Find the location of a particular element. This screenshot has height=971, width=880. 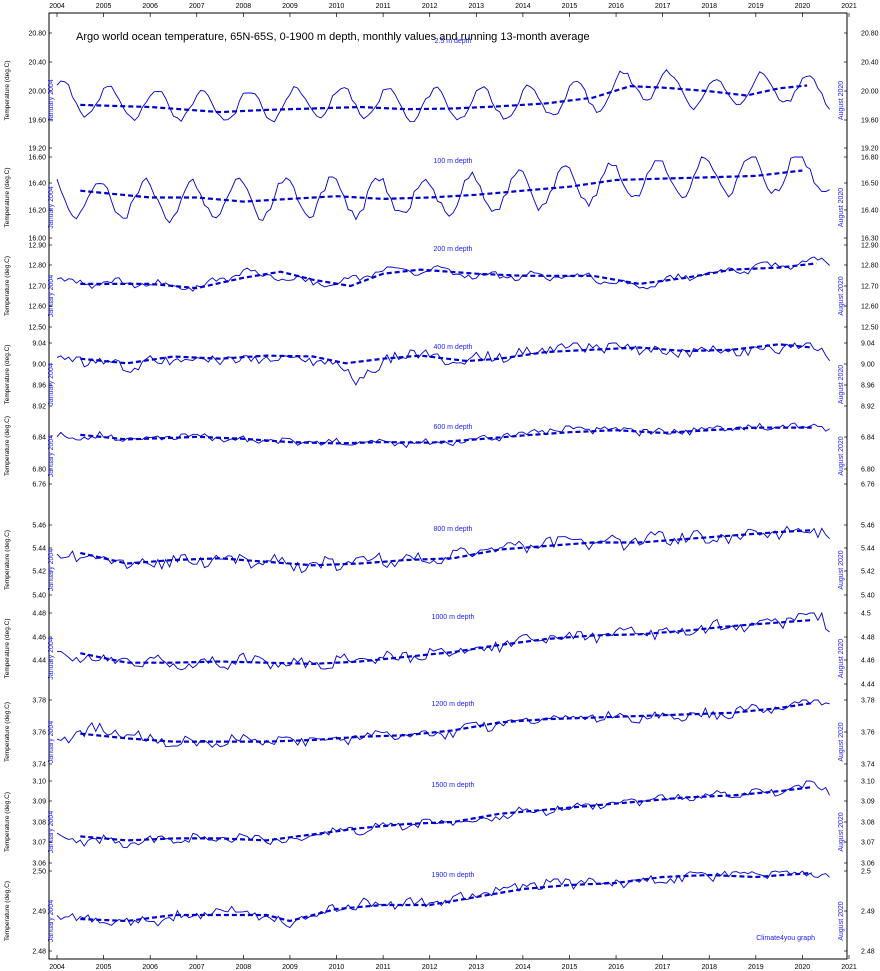

right-tick-label: 8.92 is located at coordinates (868, 407).